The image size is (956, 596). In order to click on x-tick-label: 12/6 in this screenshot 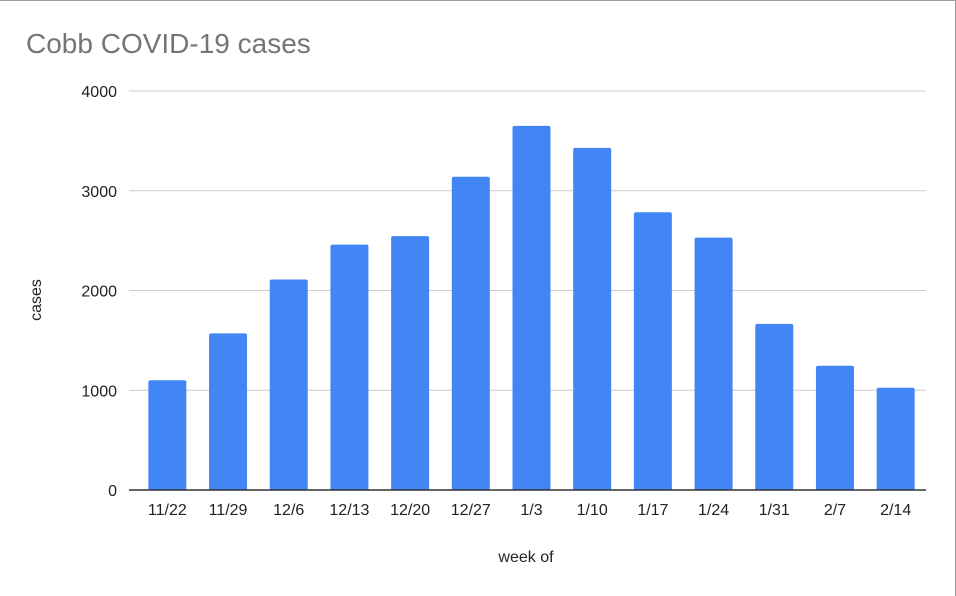, I will do `click(288, 510)`.